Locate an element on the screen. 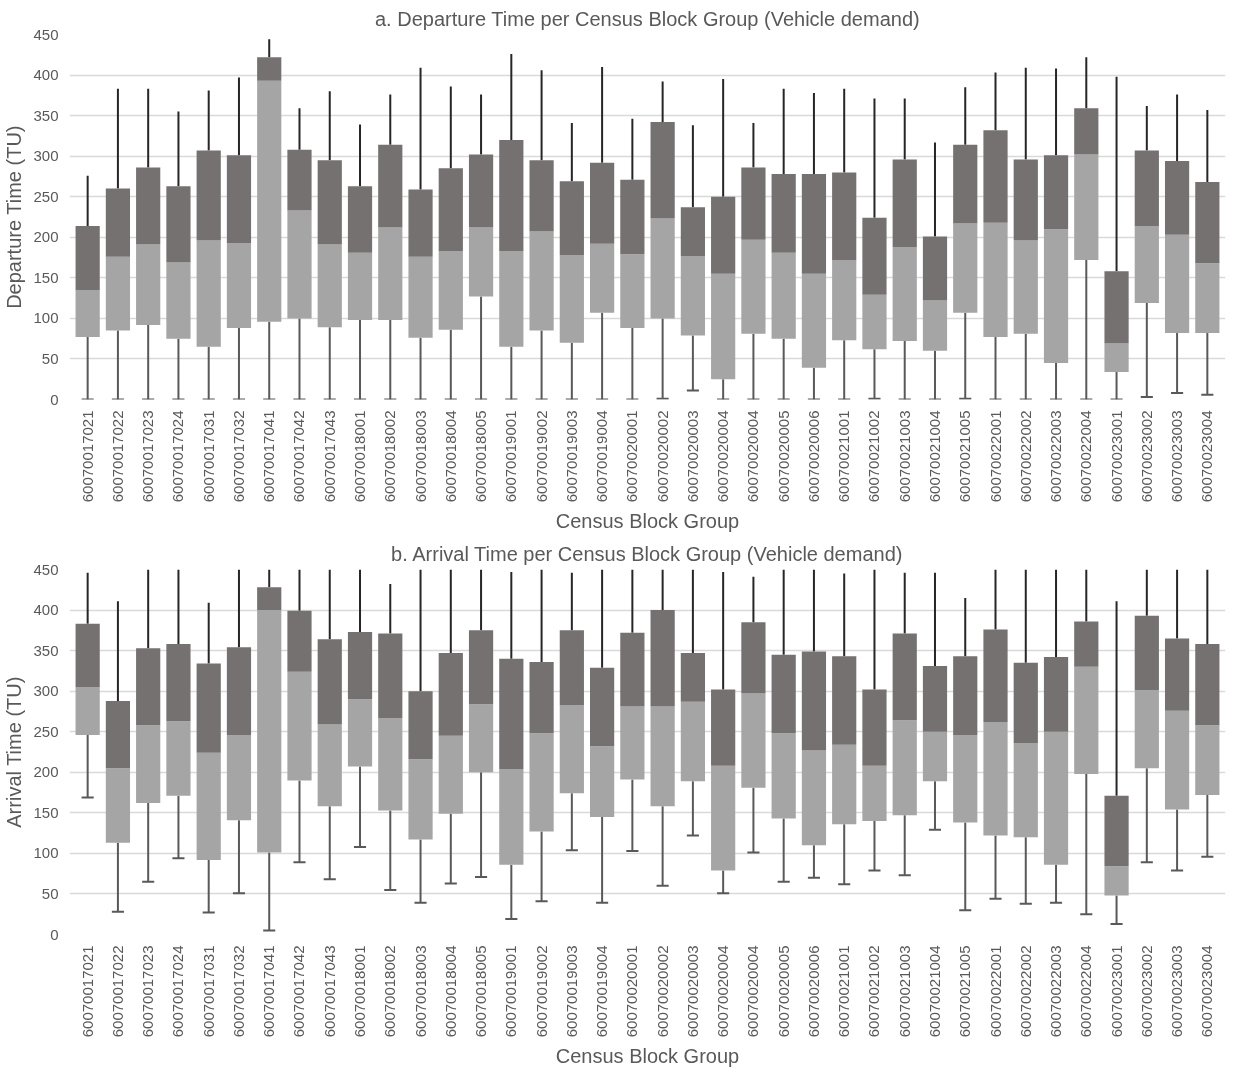 The height and width of the screenshot is (1078, 1254). y-axis-title: Arrival Time (TU) is located at coordinates (14, 752).